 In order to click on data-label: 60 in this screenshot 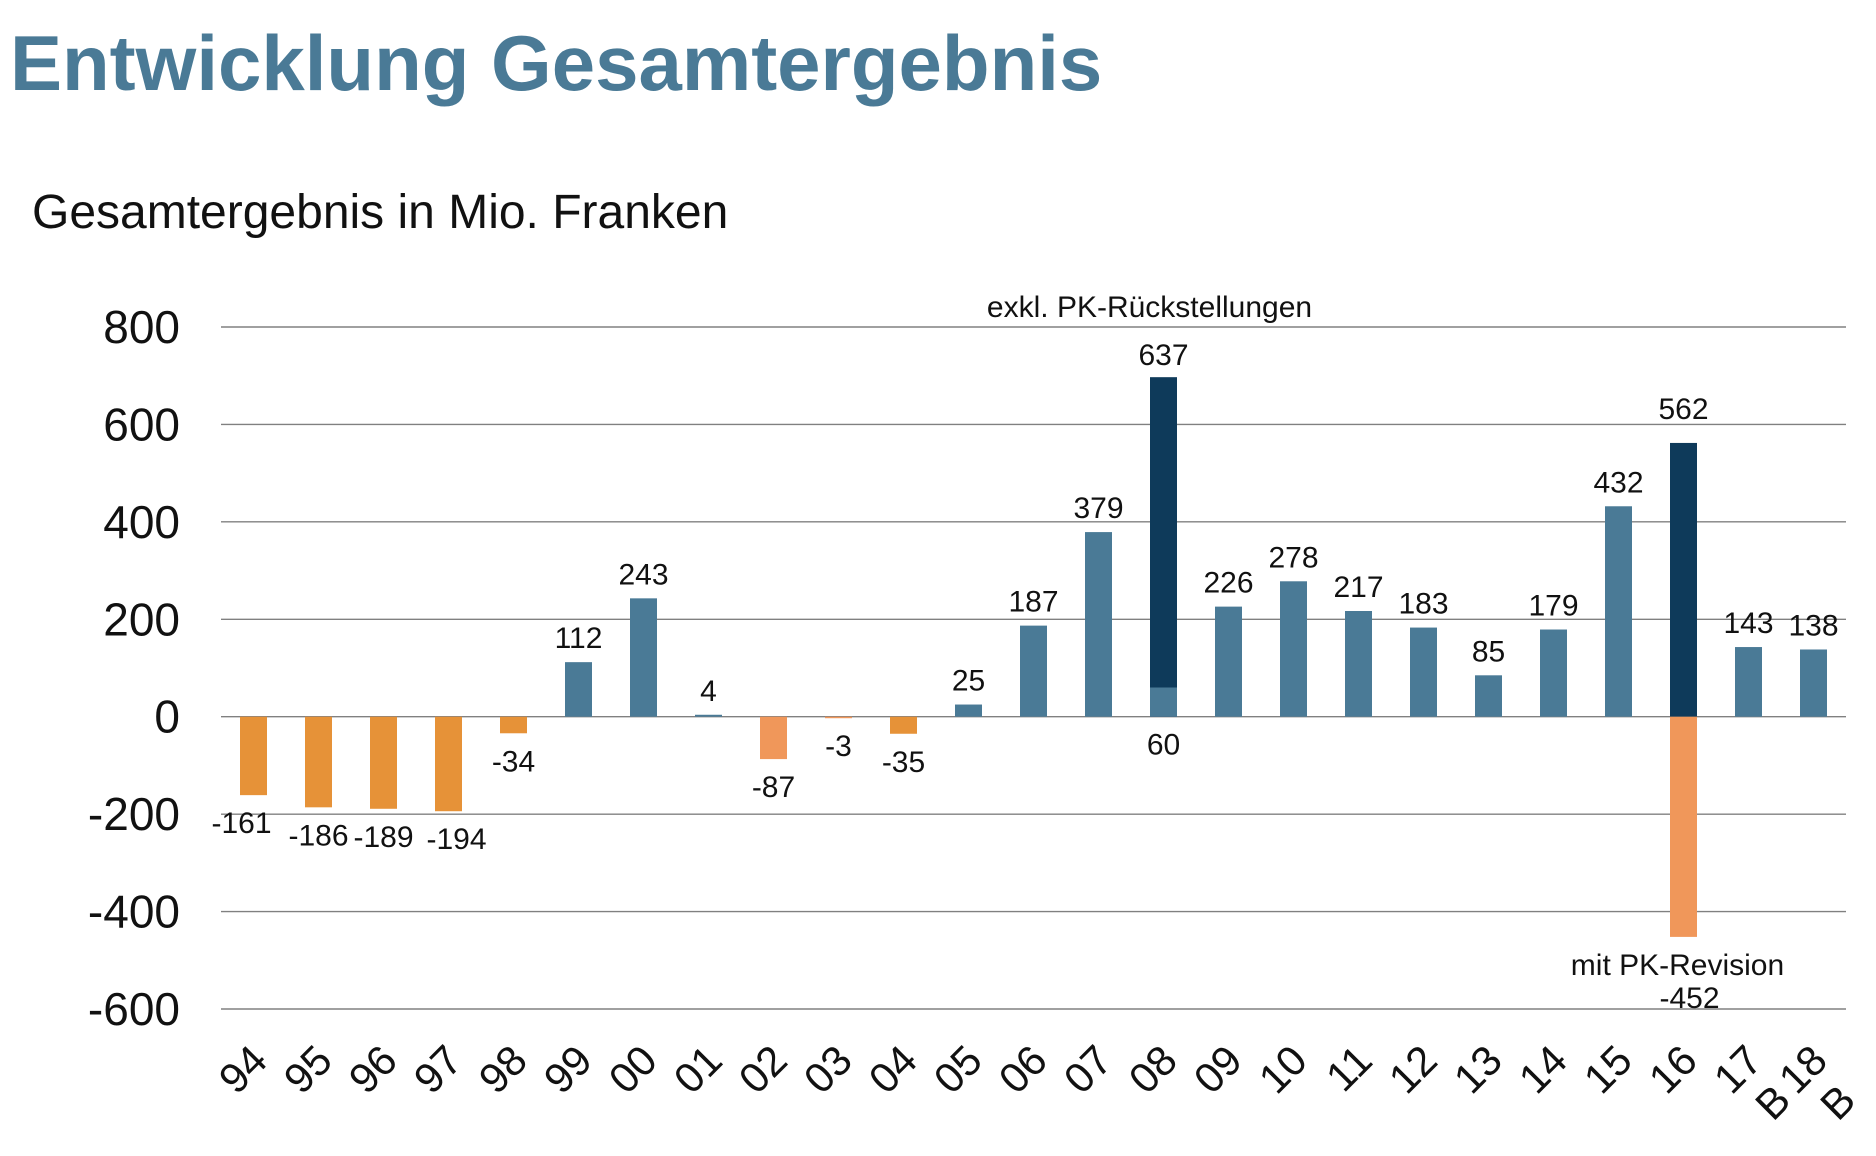, I will do `click(1163, 745)`.